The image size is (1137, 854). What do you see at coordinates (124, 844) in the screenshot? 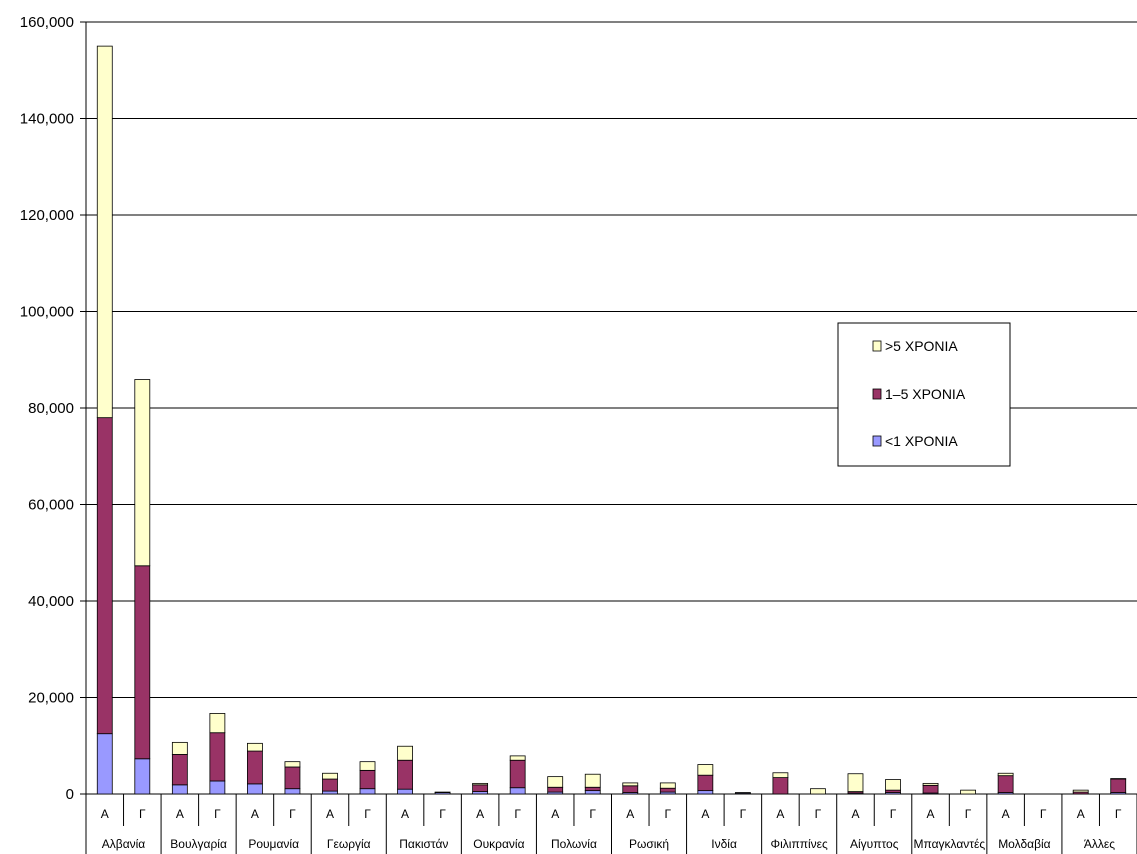
I see `x-category-label: Αλβανία` at bounding box center [124, 844].